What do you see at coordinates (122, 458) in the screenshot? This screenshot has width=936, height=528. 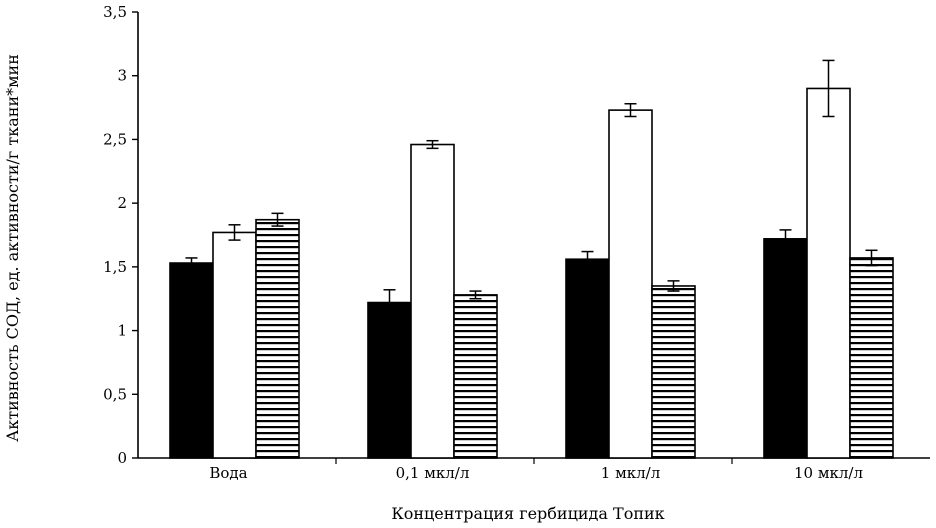 I see `y-tick-label: 0` at bounding box center [122, 458].